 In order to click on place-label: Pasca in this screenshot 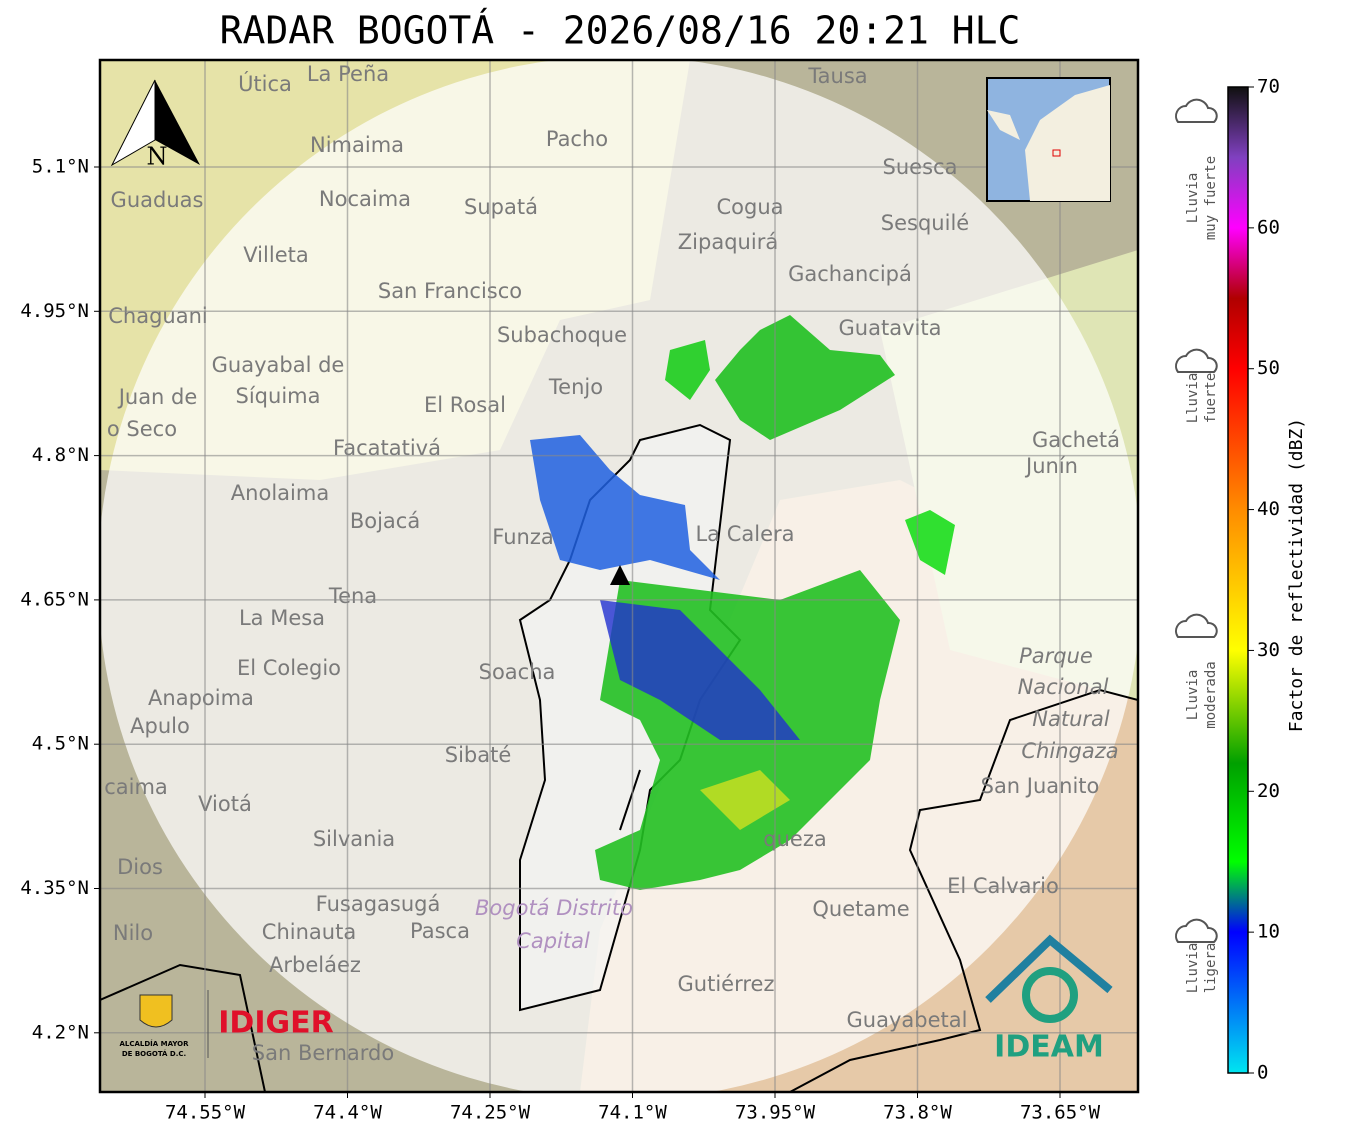, I will do `click(440, 931)`.